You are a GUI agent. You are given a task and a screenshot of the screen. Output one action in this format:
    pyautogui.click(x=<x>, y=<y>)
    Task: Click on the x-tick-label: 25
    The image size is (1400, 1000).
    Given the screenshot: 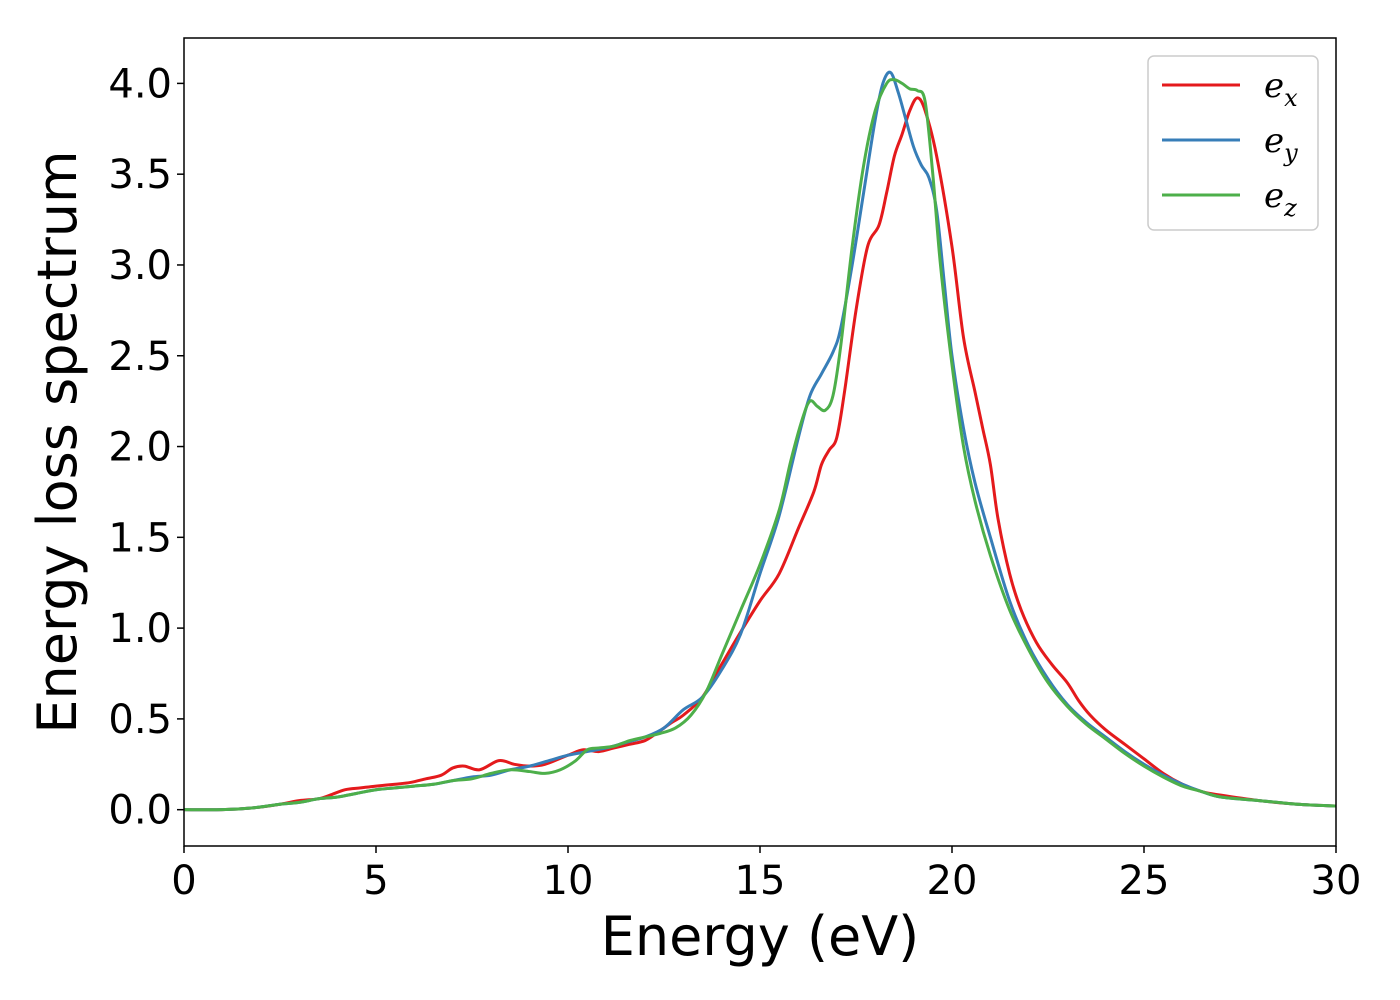 What is the action you would take?
    pyautogui.click(x=1144, y=881)
    